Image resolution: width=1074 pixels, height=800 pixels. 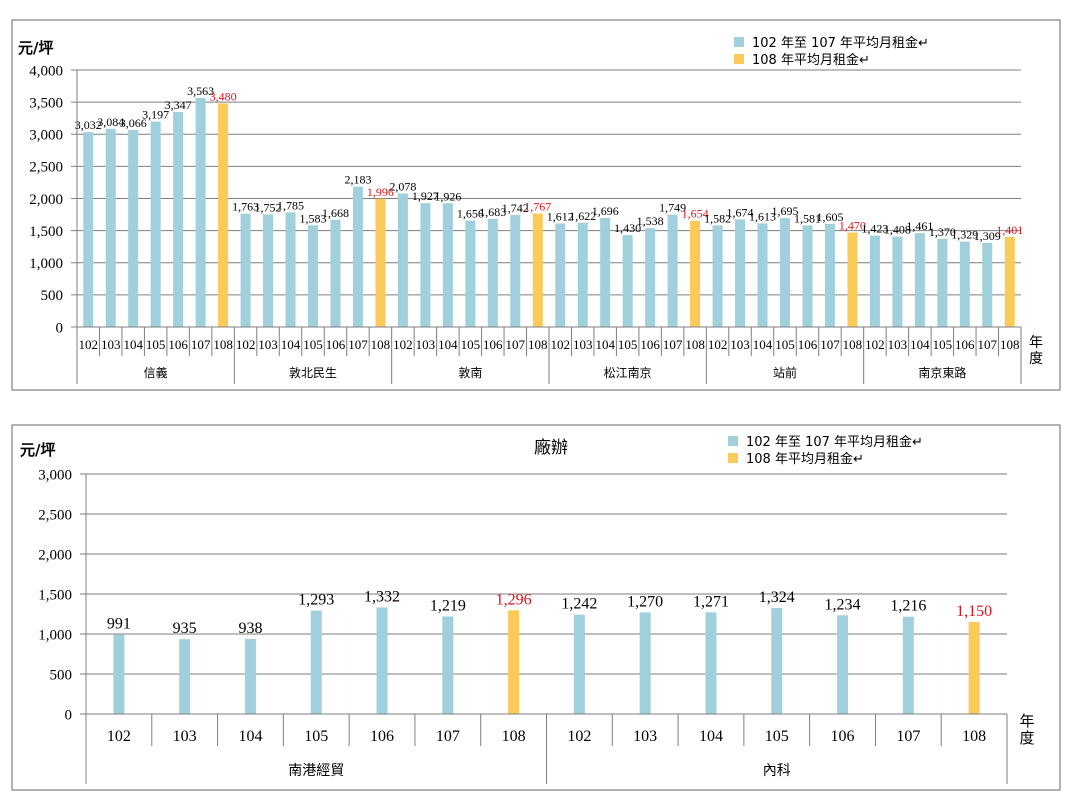 I want to click on data-label: 1,763, so click(x=245, y=207).